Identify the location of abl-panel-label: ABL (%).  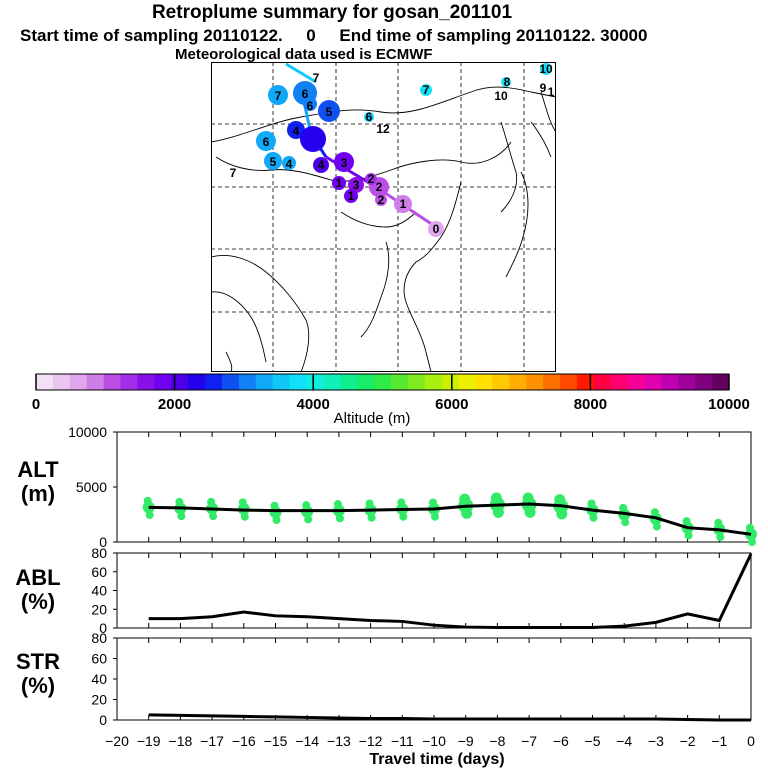
(38, 590).